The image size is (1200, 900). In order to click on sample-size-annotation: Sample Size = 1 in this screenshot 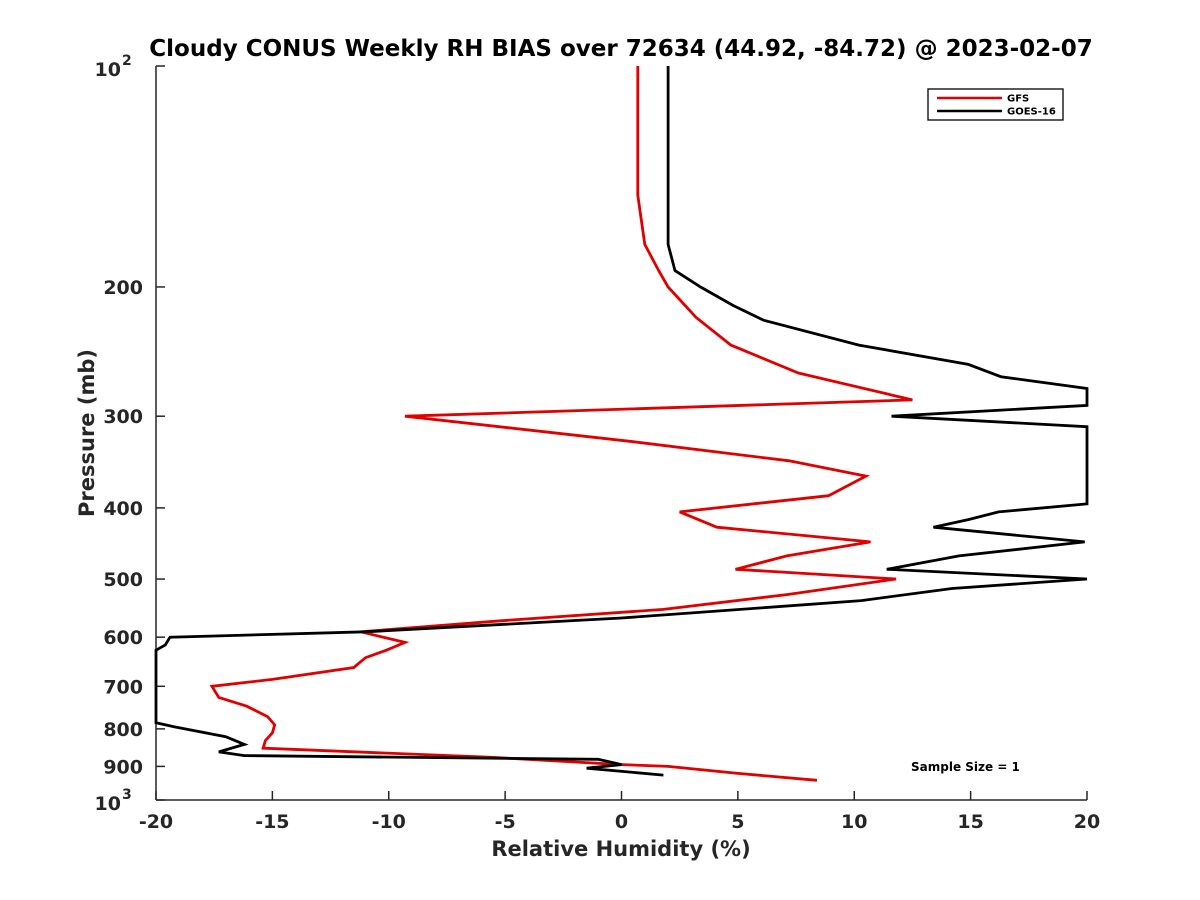, I will do `click(965, 767)`.